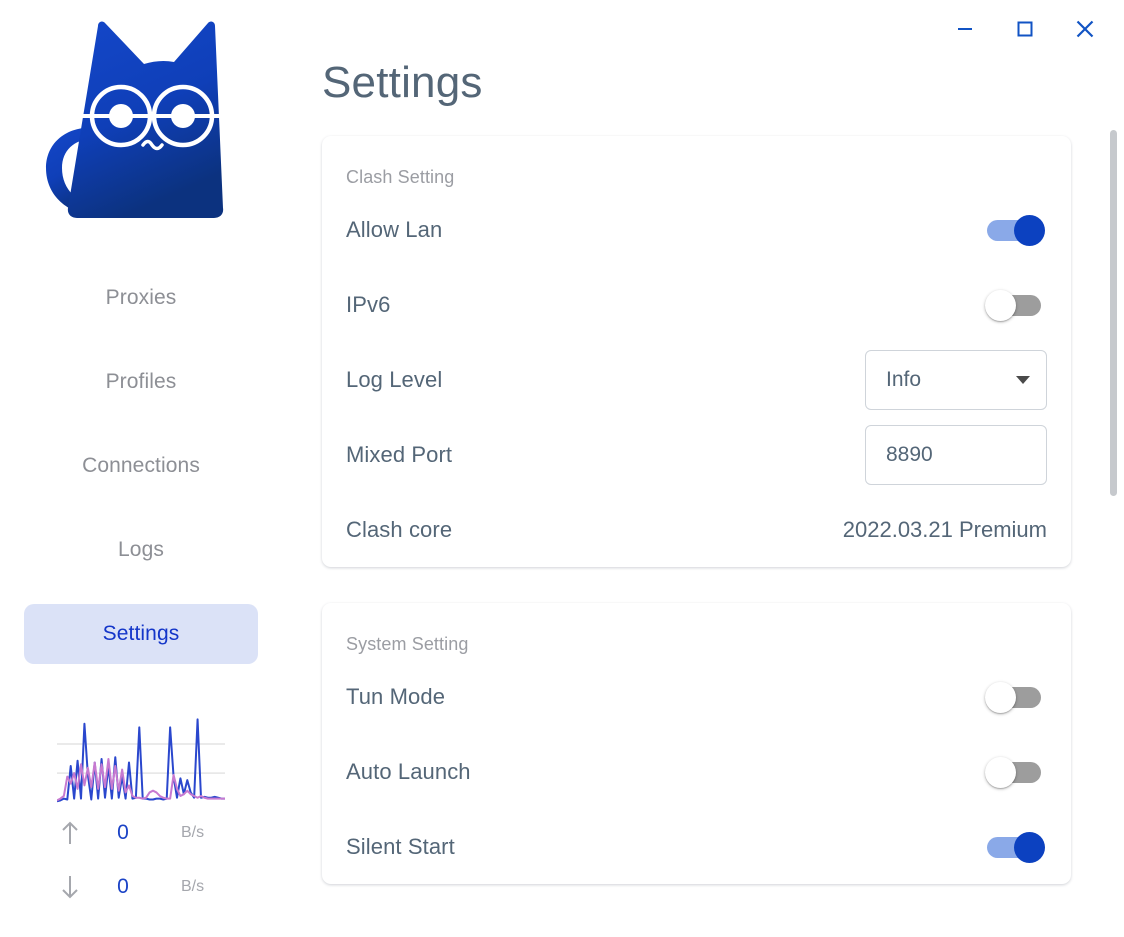  I want to click on row-label: Auto Launch, so click(408, 771).